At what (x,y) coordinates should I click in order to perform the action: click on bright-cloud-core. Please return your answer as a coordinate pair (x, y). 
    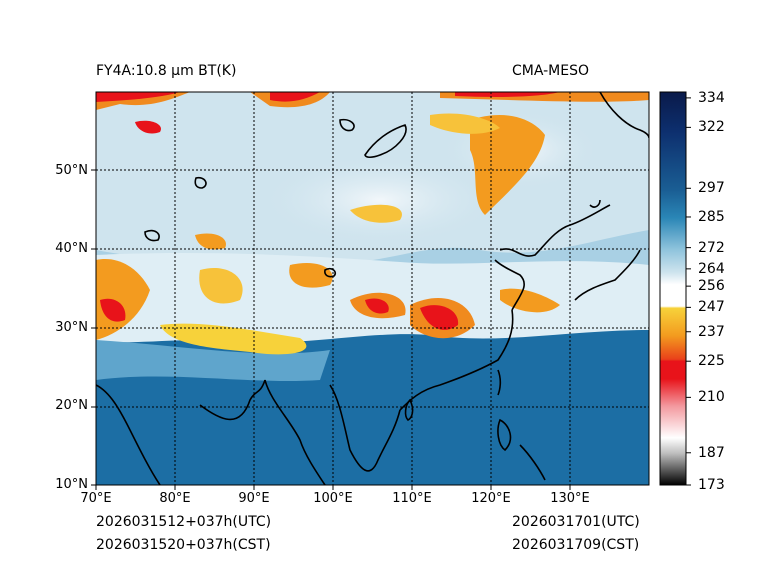
    Looking at the image, I should click on (380, 200).